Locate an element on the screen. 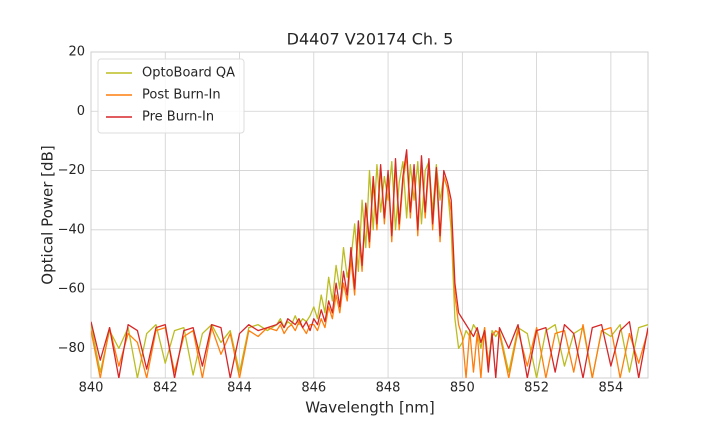 This screenshot has width=720, height=432. y-axis-label: Optical Power [dB] is located at coordinates (48, 214).